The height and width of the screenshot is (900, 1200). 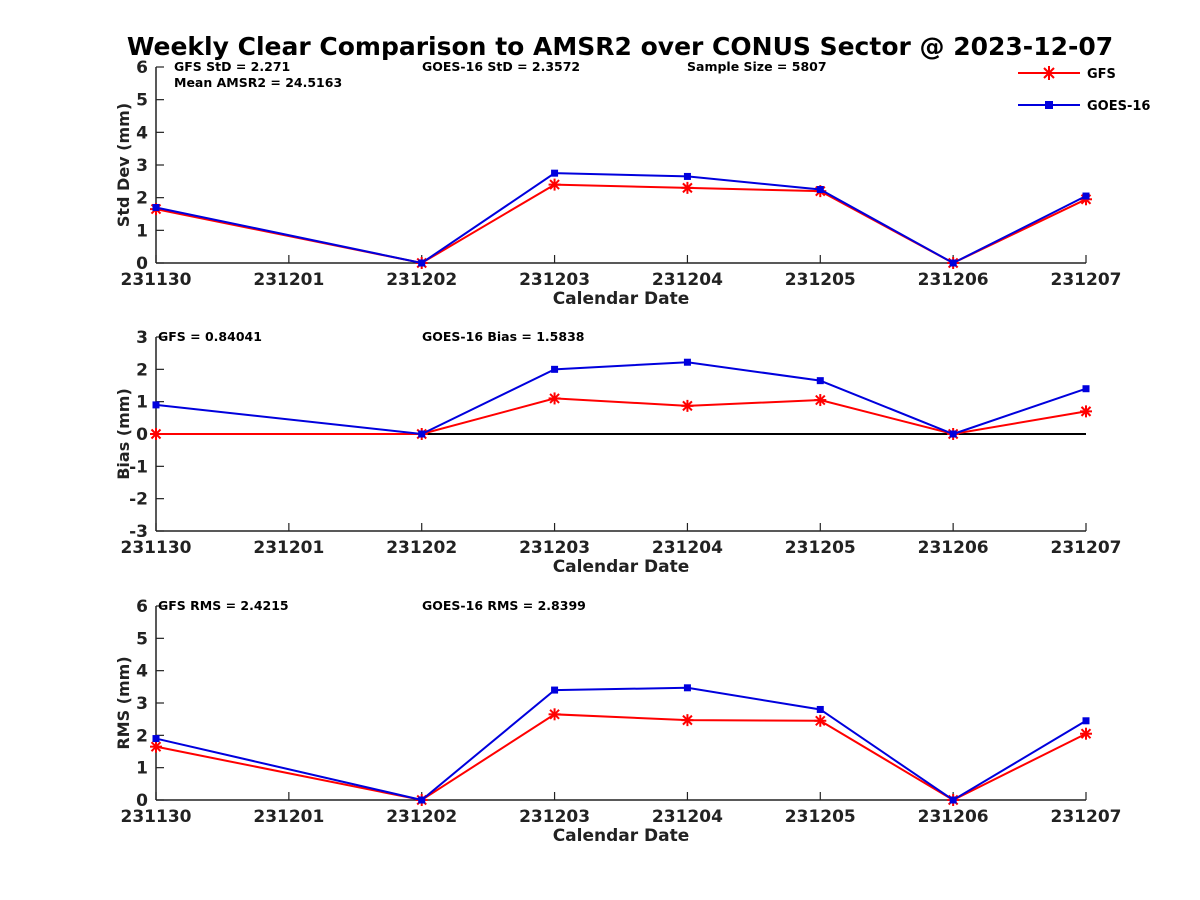 I want to click on legend-label-goes16: GOES-16, so click(x=1118, y=106).